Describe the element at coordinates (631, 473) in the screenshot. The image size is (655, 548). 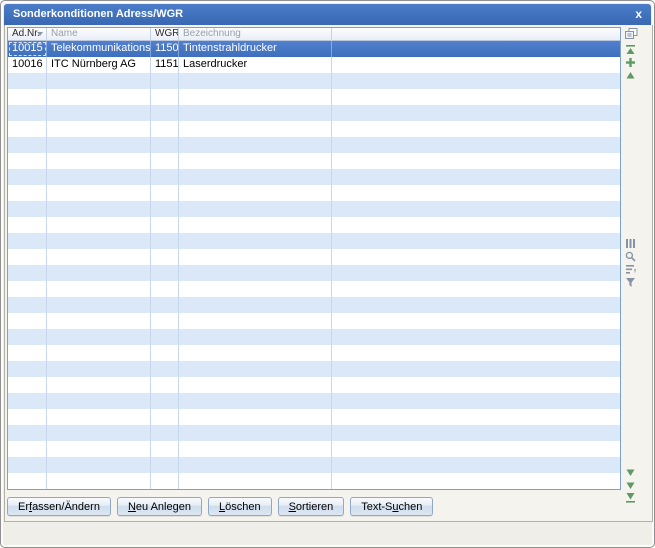
I see `row-down-icon` at that location.